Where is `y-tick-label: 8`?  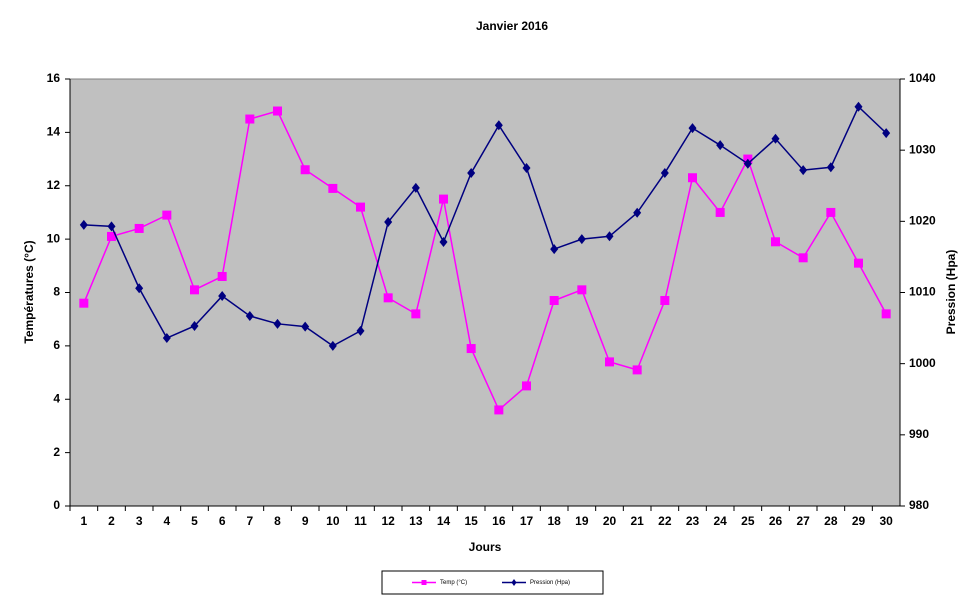
y-tick-label: 8 is located at coordinates (56, 292).